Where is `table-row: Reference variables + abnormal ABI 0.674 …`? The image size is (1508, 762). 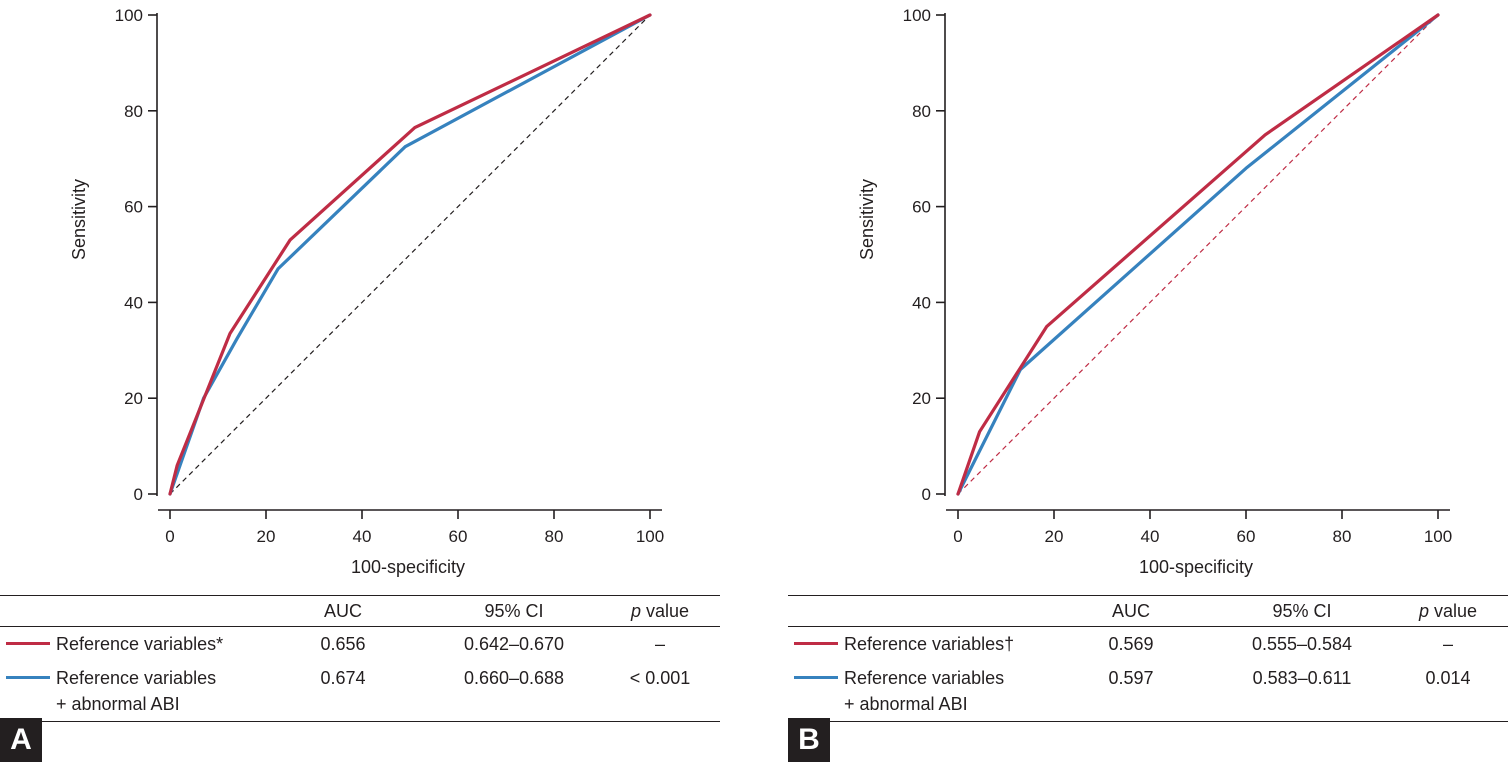 table-row: Reference variables + abnormal ABI 0.674 … is located at coordinates (360, 691).